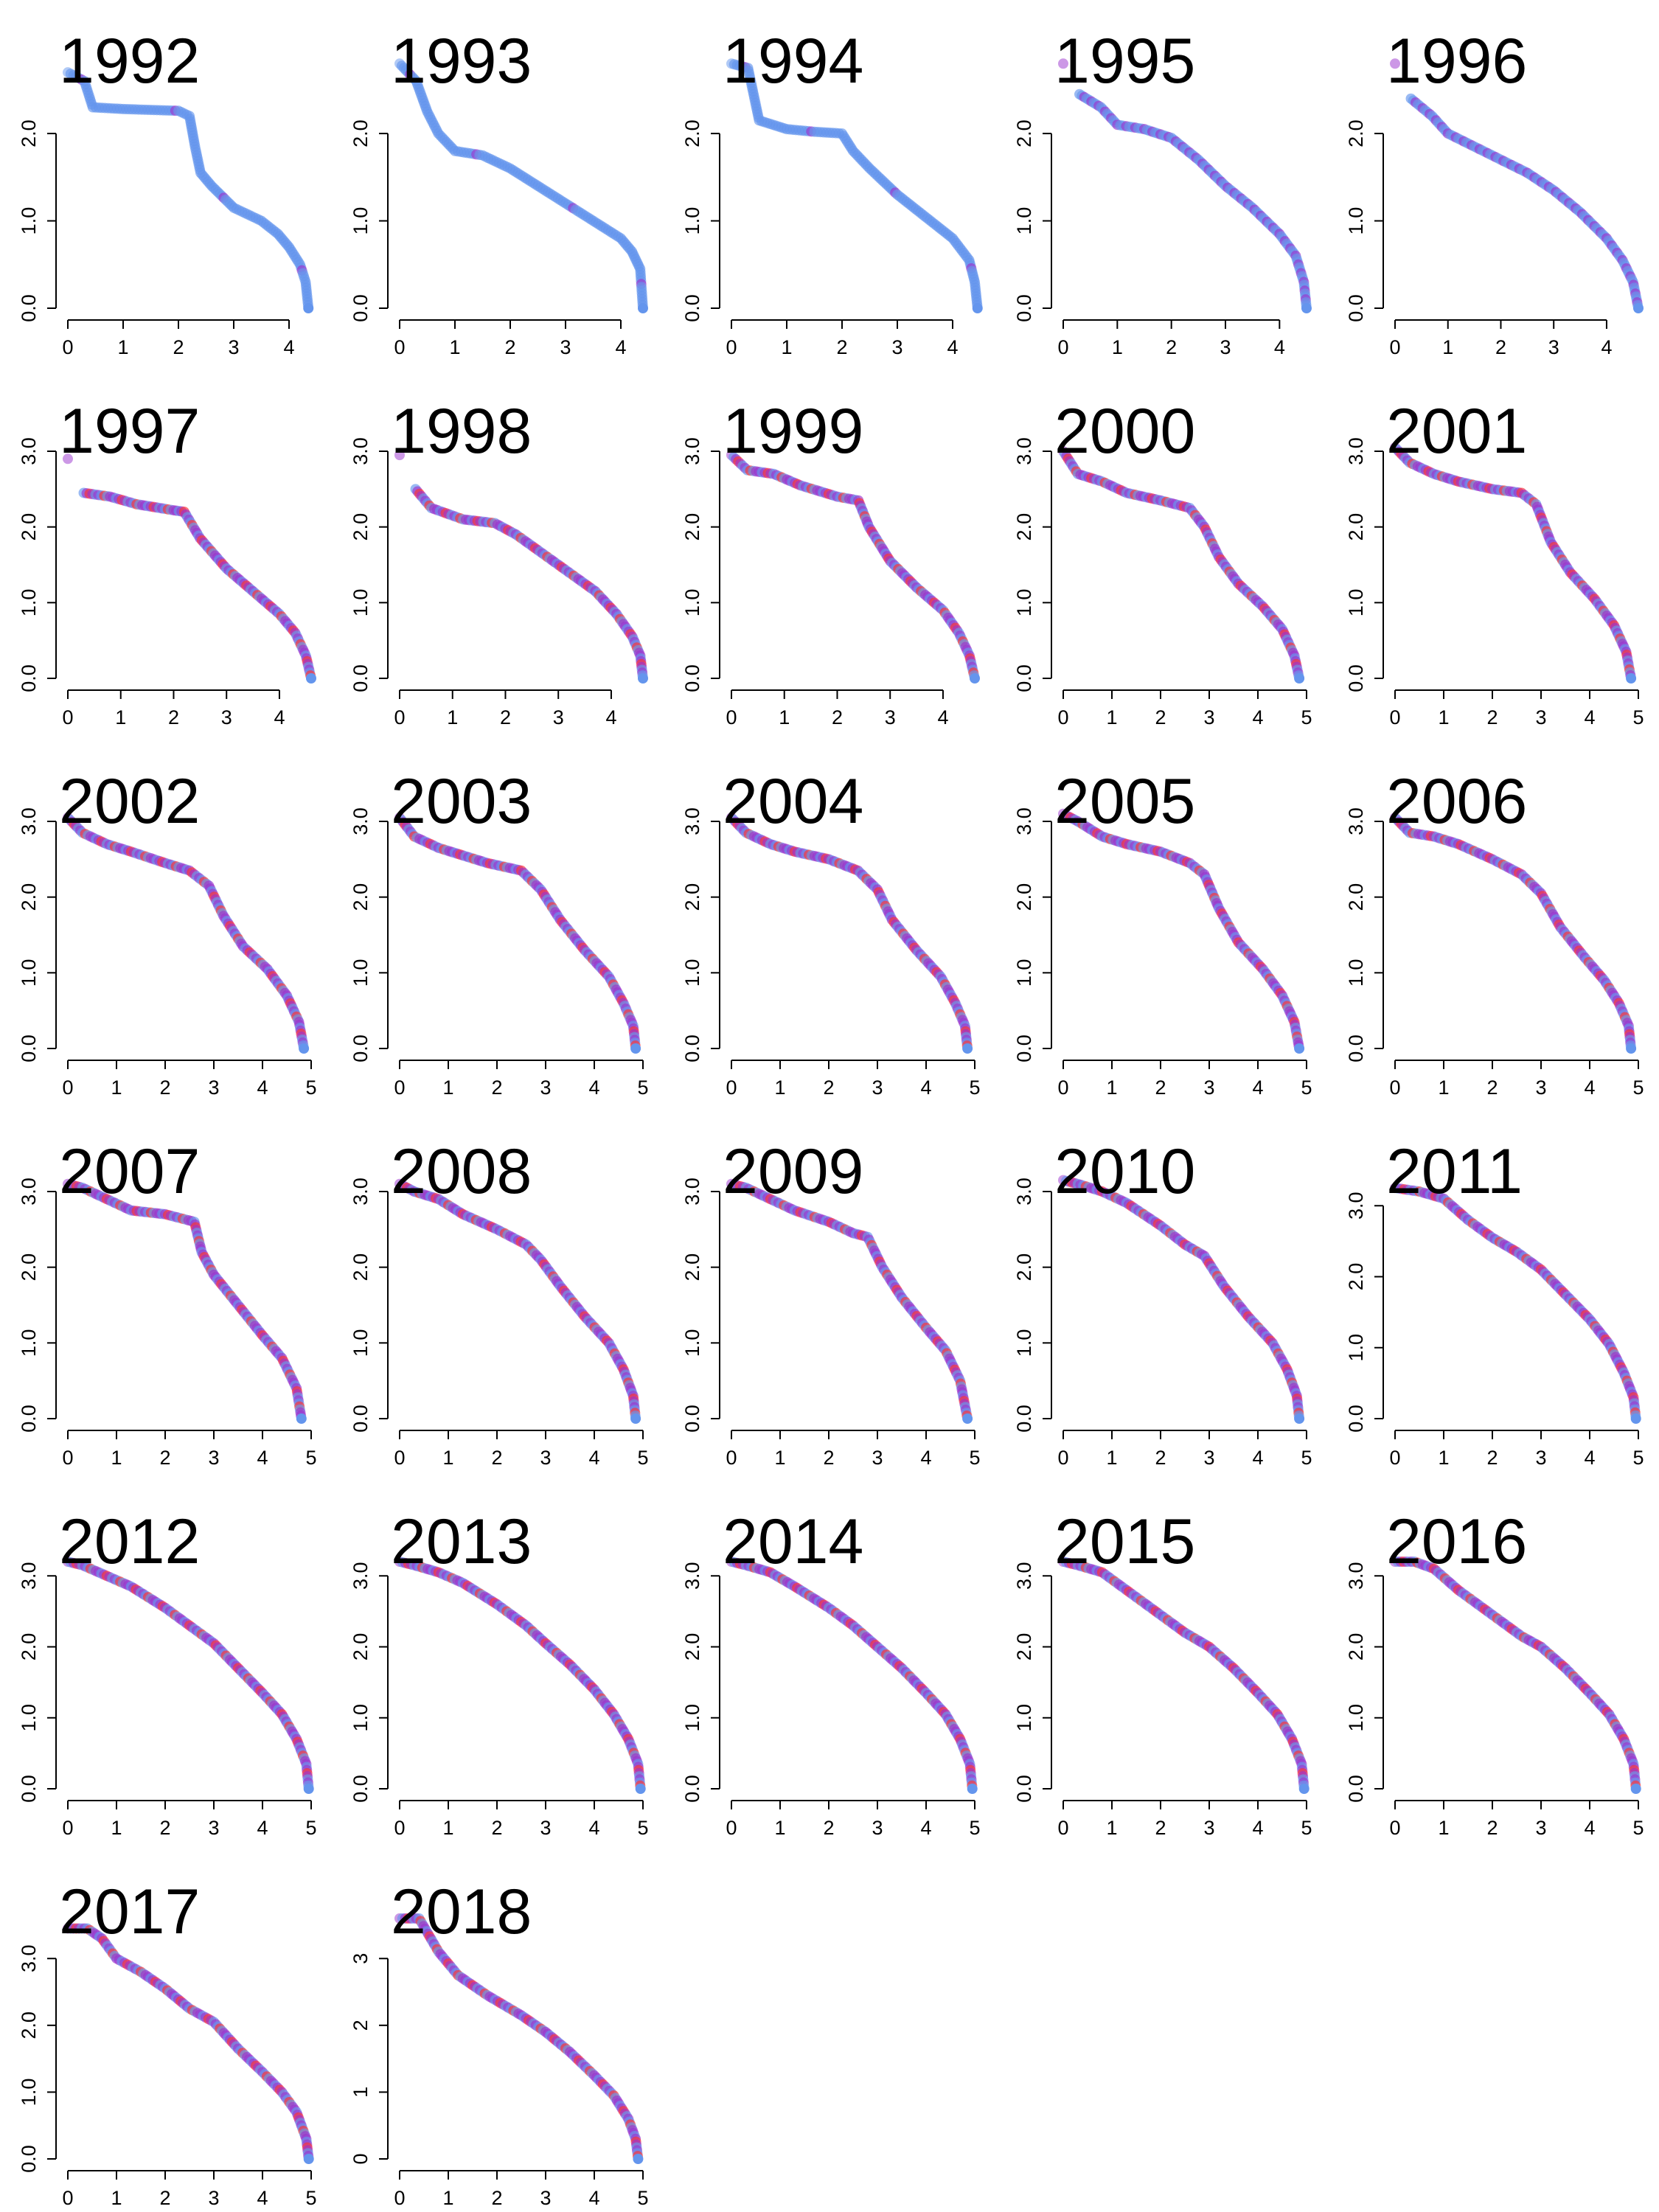 The width and height of the screenshot is (1659, 2212). Describe the element at coordinates (793, 1171) in the screenshot. I see `panel-title: 2009` at that location.